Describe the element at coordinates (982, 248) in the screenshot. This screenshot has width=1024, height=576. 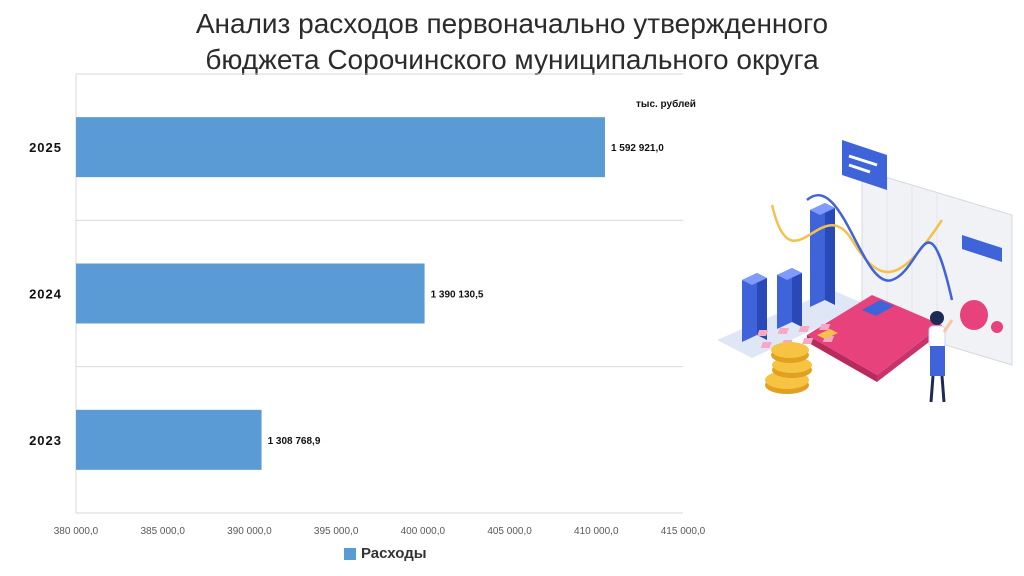
I see `panel-bar-widget` at that location.